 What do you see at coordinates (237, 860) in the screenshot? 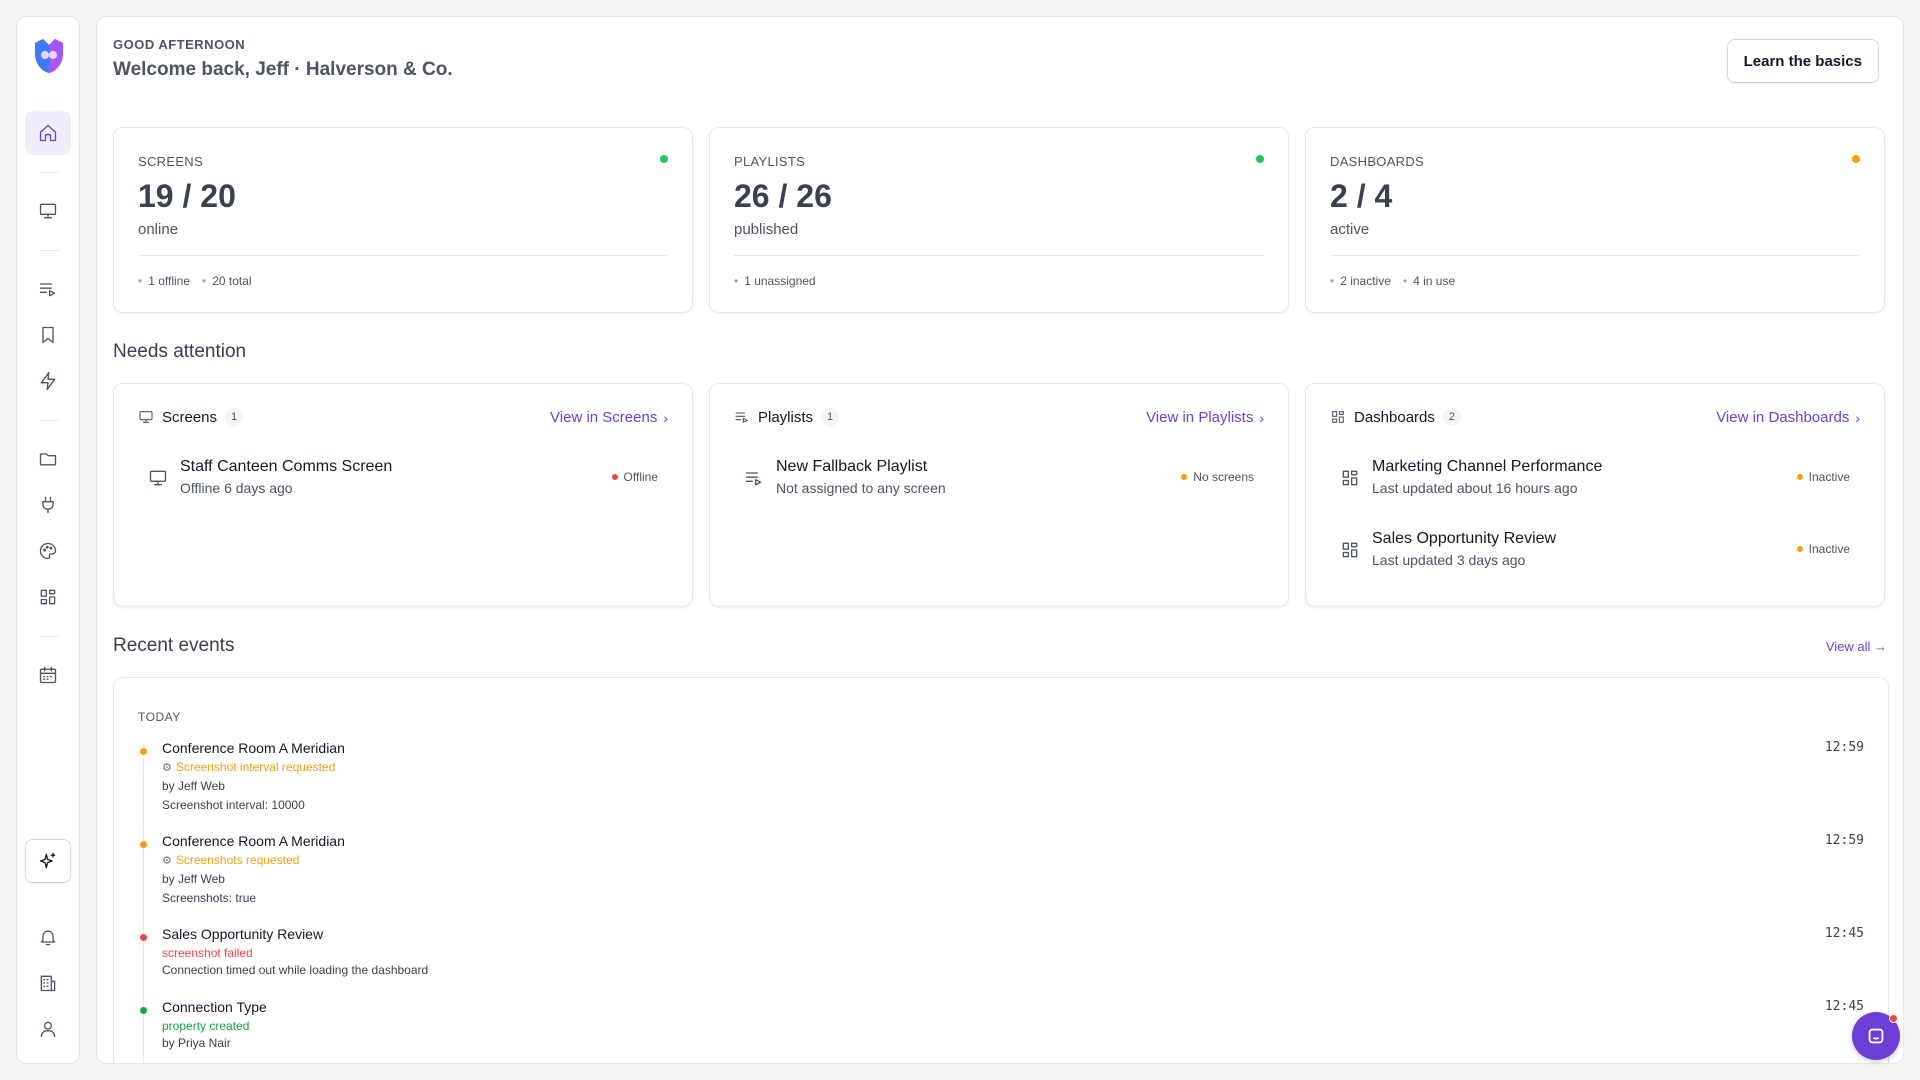
I see `event-tag-label: Screenshots requested` at bounding box center [237, 860].